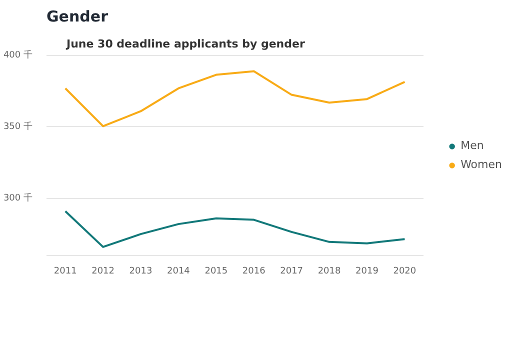  What do you see at coordinates (178, 271) in the screenshot?
I see `x-tick-label: 2014` at bounding box center [178, 271].